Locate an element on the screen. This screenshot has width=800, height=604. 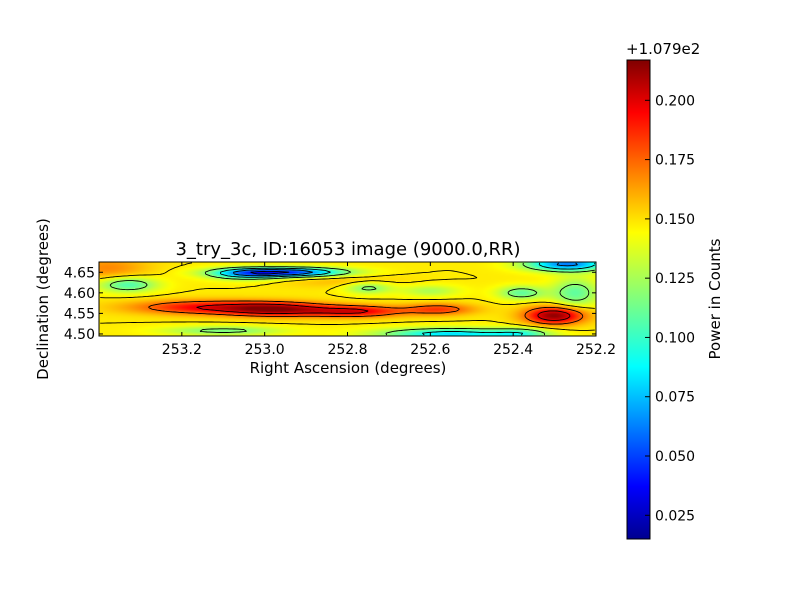
x-tick-label: 252.6 is located at coordinates (430, 350).